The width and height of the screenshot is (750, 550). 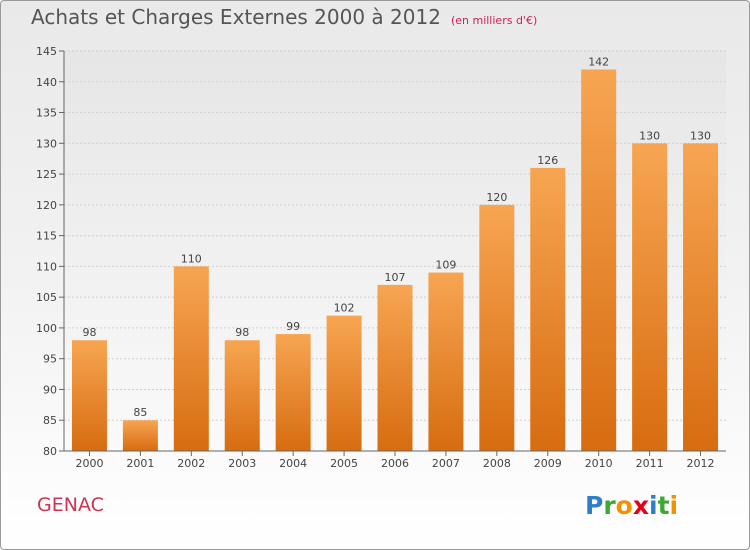 I want to click on bar-2000, so click(x=89, y=395).